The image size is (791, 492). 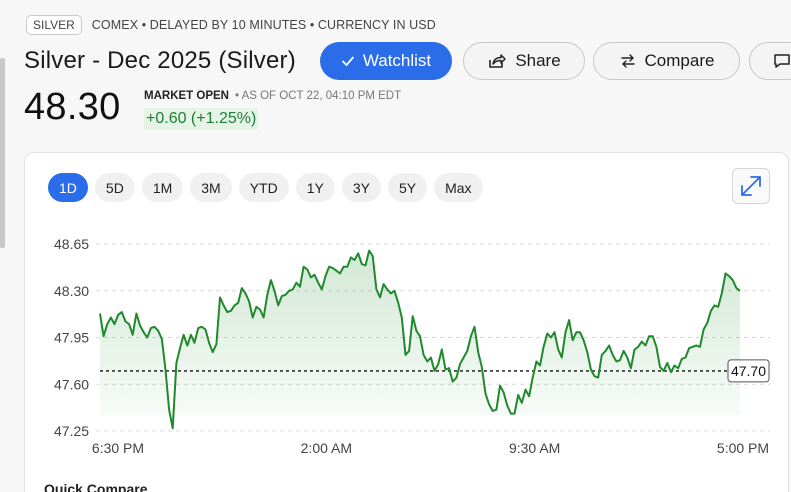 What do you see at coordinates (627, 61) in the screenshot?
I see `swap-arrows-icon` at bounding box center [627, 61].